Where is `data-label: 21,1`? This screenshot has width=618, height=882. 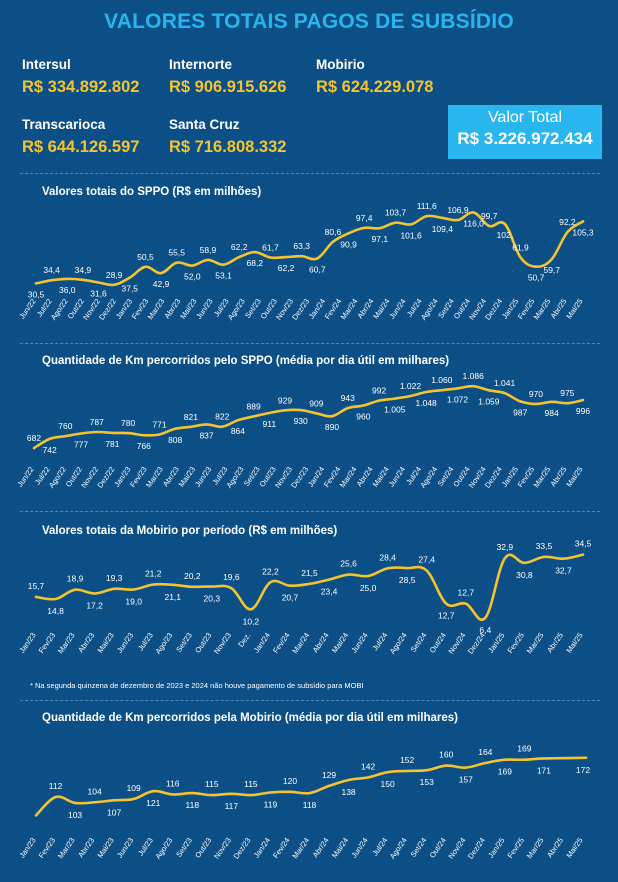
data-label: 21,1 is located at coordinates (172, 597).